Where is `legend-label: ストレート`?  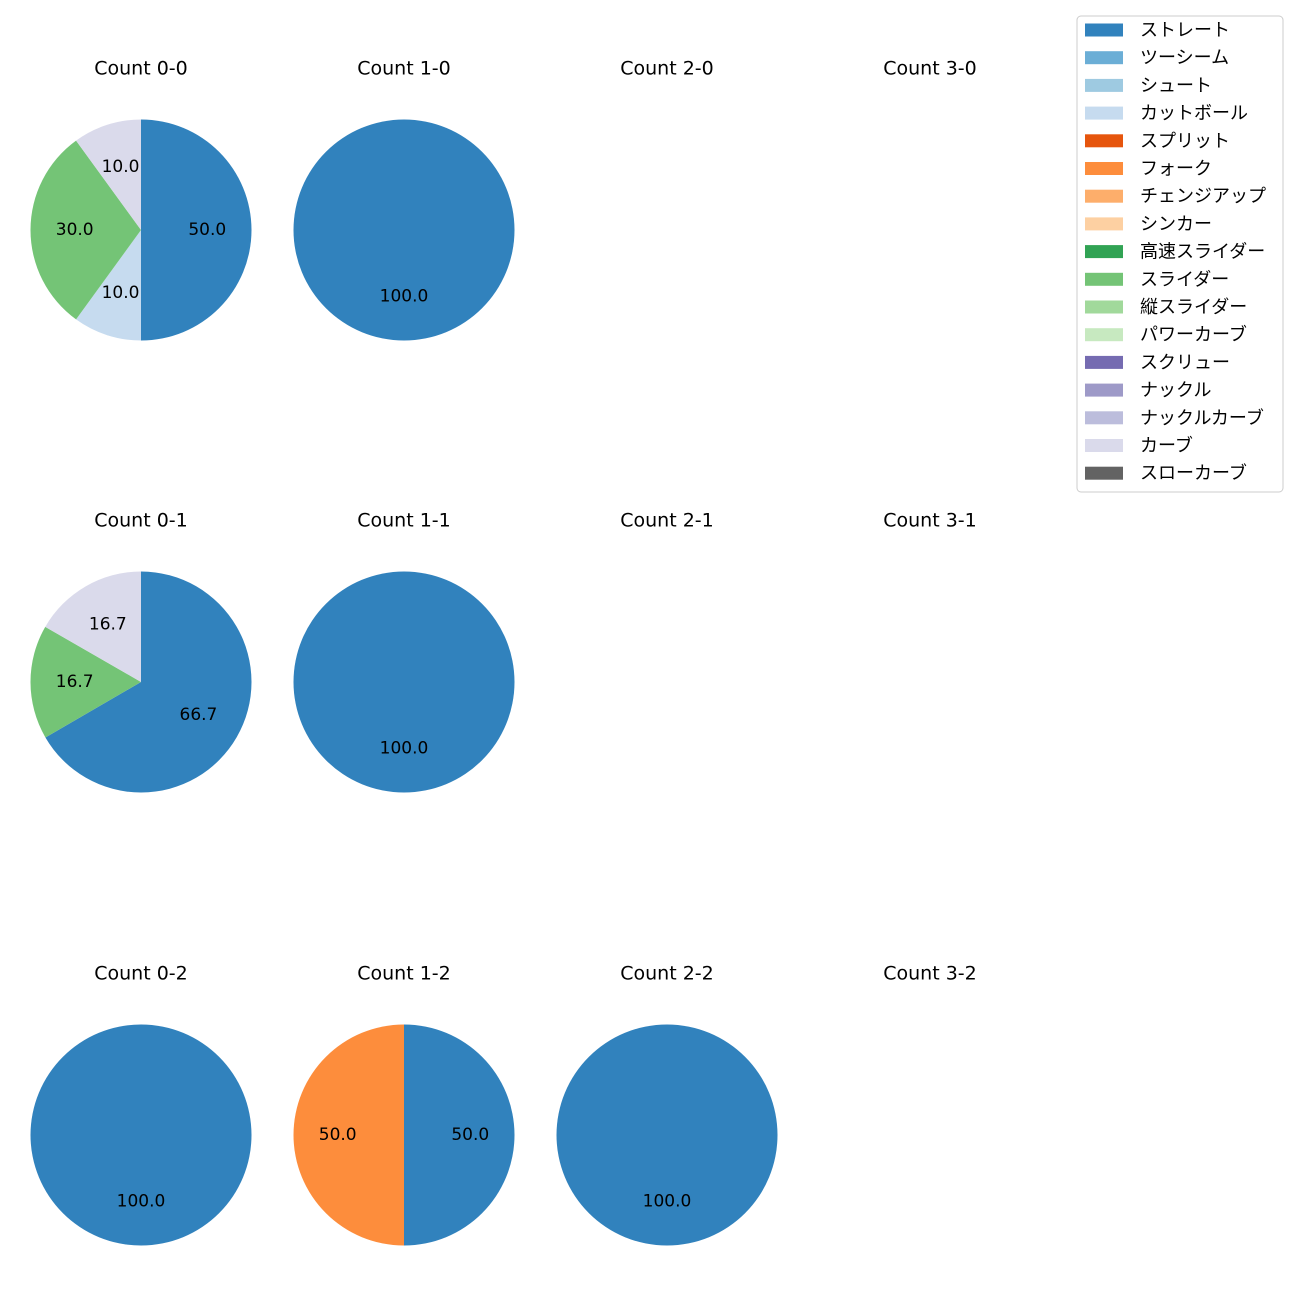
legend-label: ストレート is located at coordinates (1185, 30).